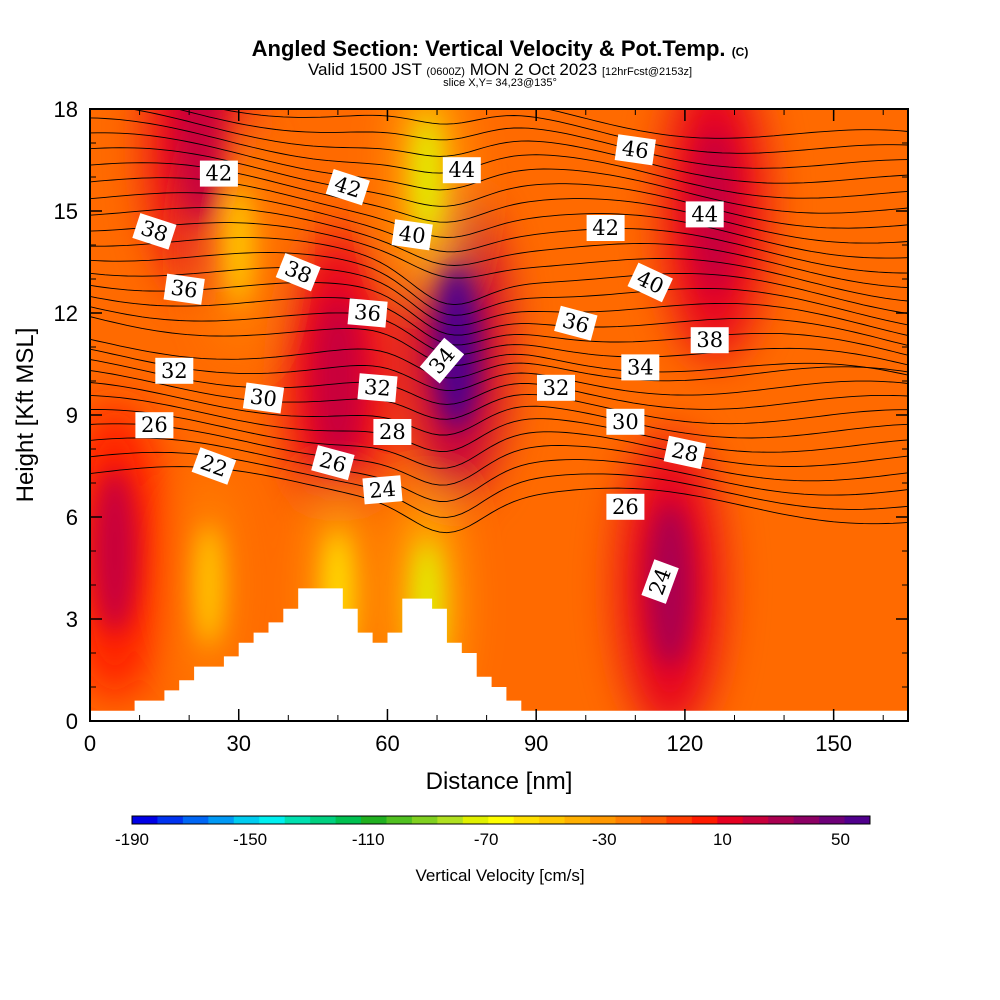  What do you see at coordinates (72, 619) in the screenshot?
I see `y-tick-label: 3` at bounding box center [72, 619].